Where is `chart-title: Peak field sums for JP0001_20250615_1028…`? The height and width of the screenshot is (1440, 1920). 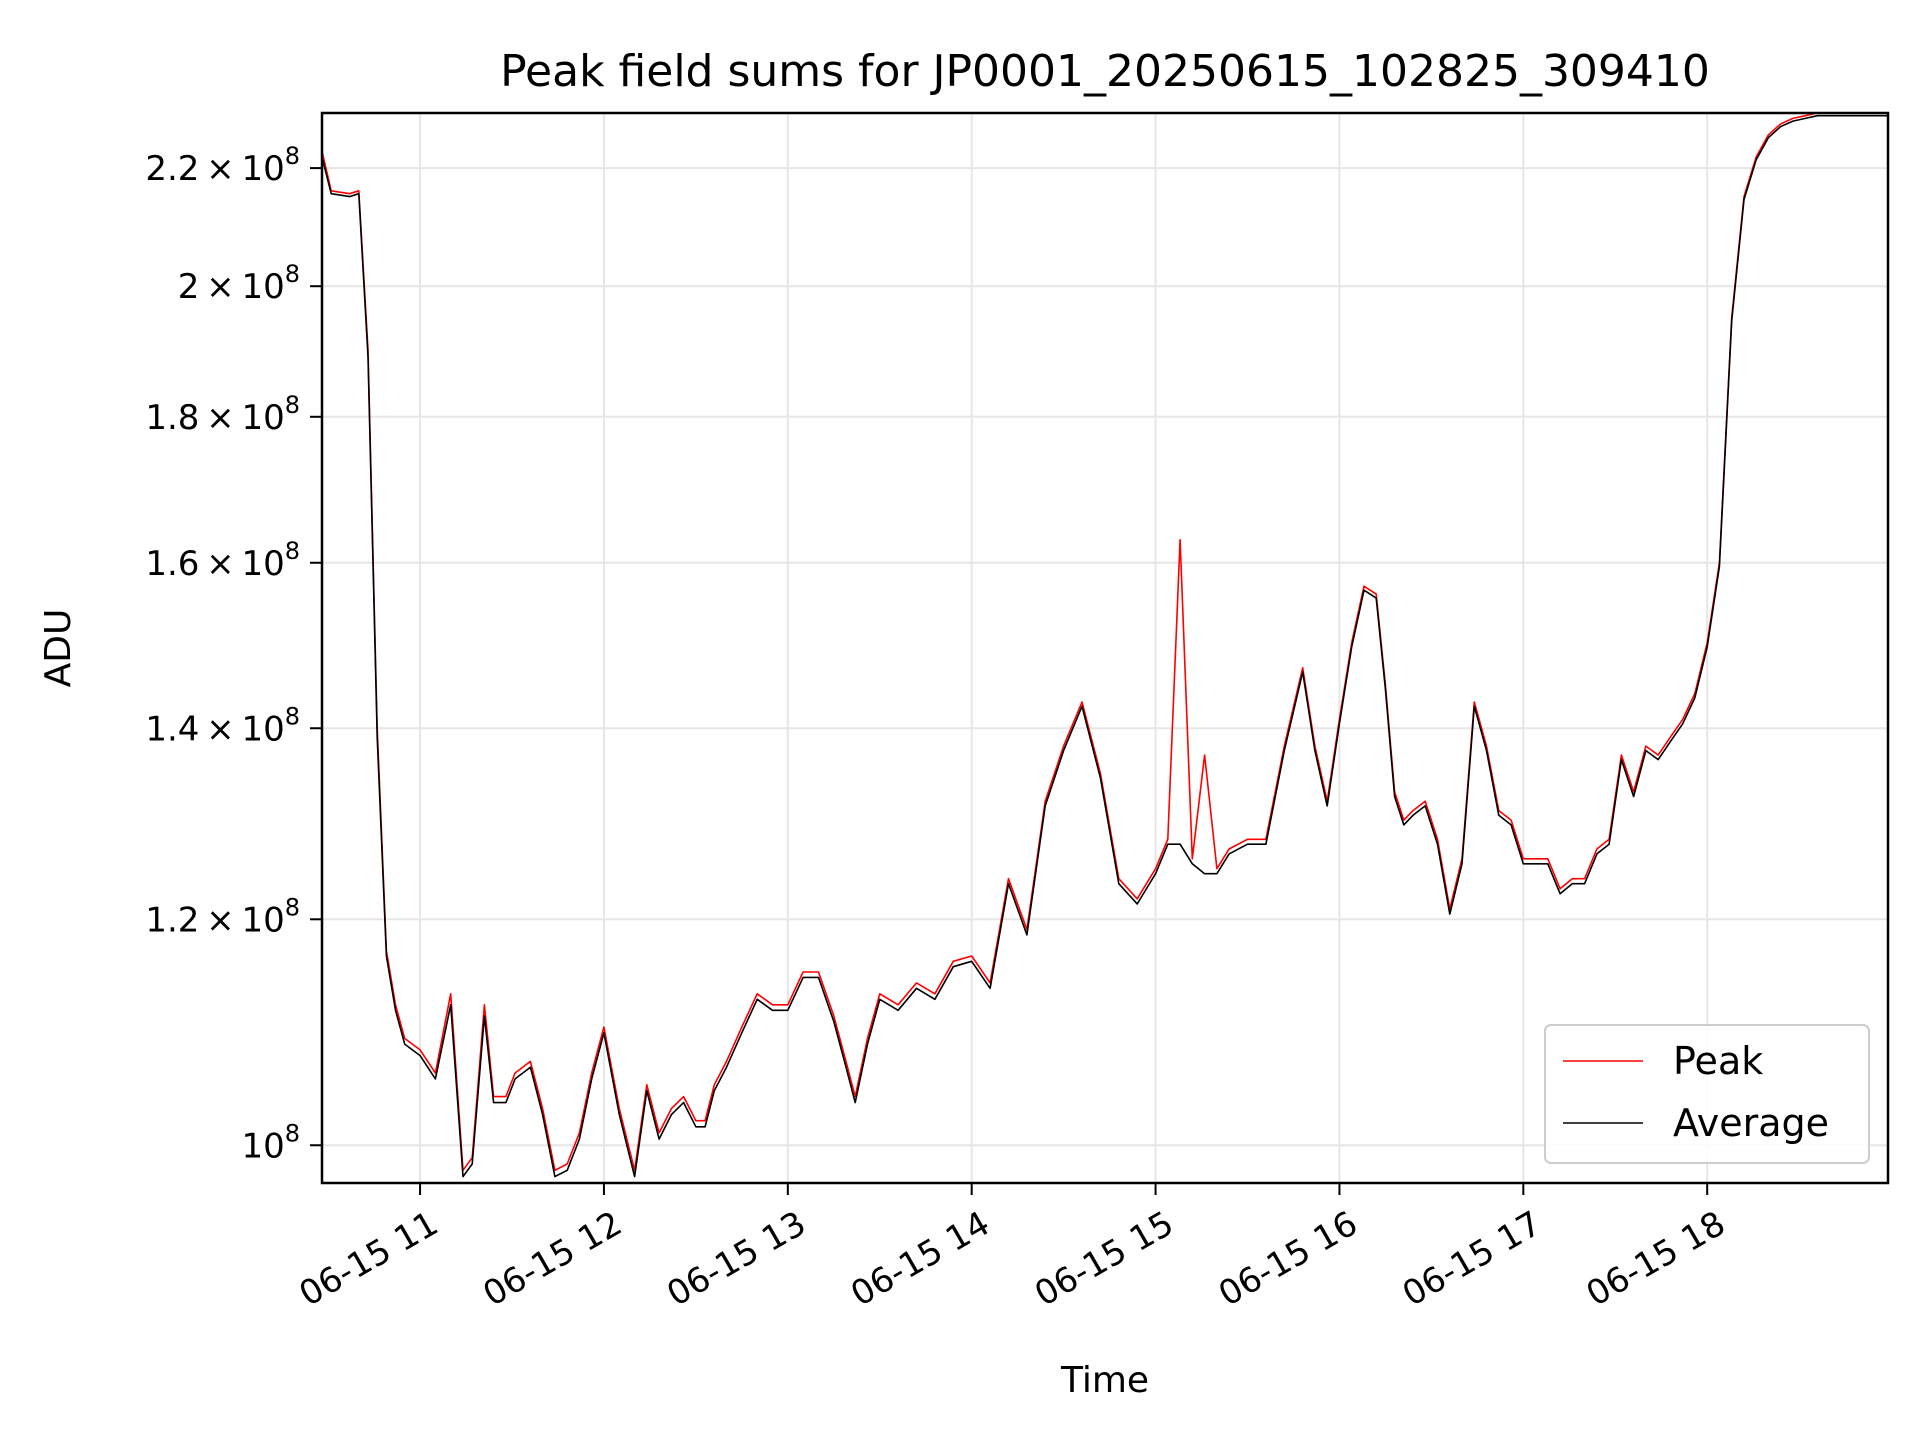 chart-title: Peak field sums for JP0001_20250615_1028… is located at coordinates (1105, 71).